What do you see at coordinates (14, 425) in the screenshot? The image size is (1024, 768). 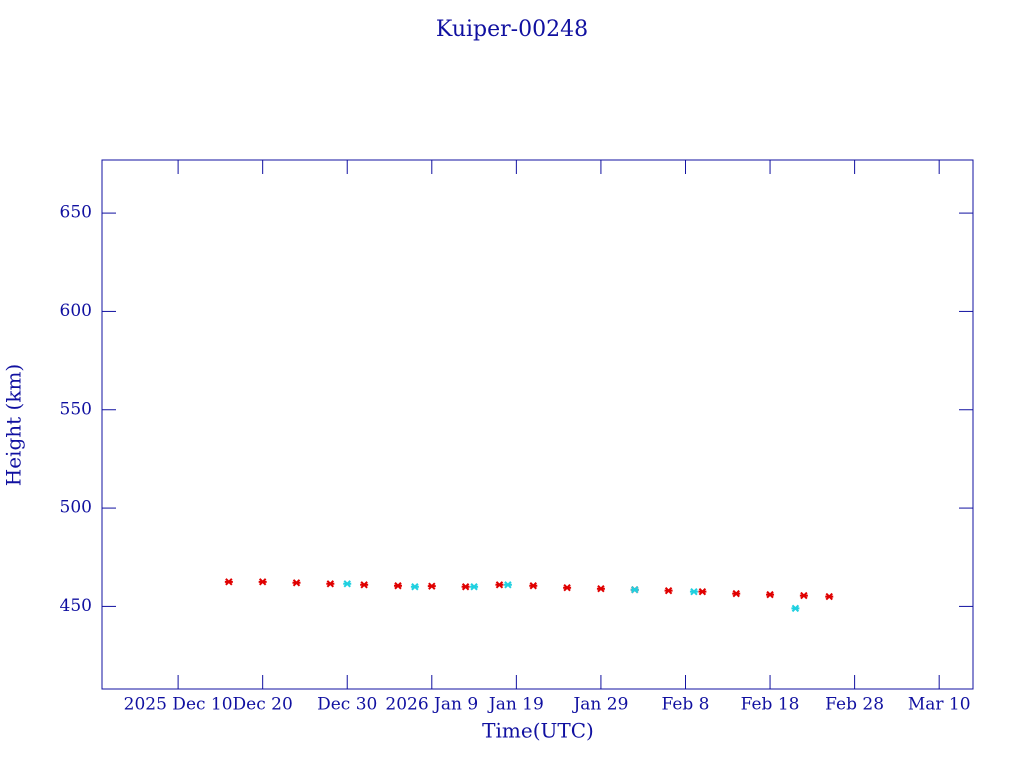 I see `y-axis-label: Height (km)` at bounding box center [14, 425].